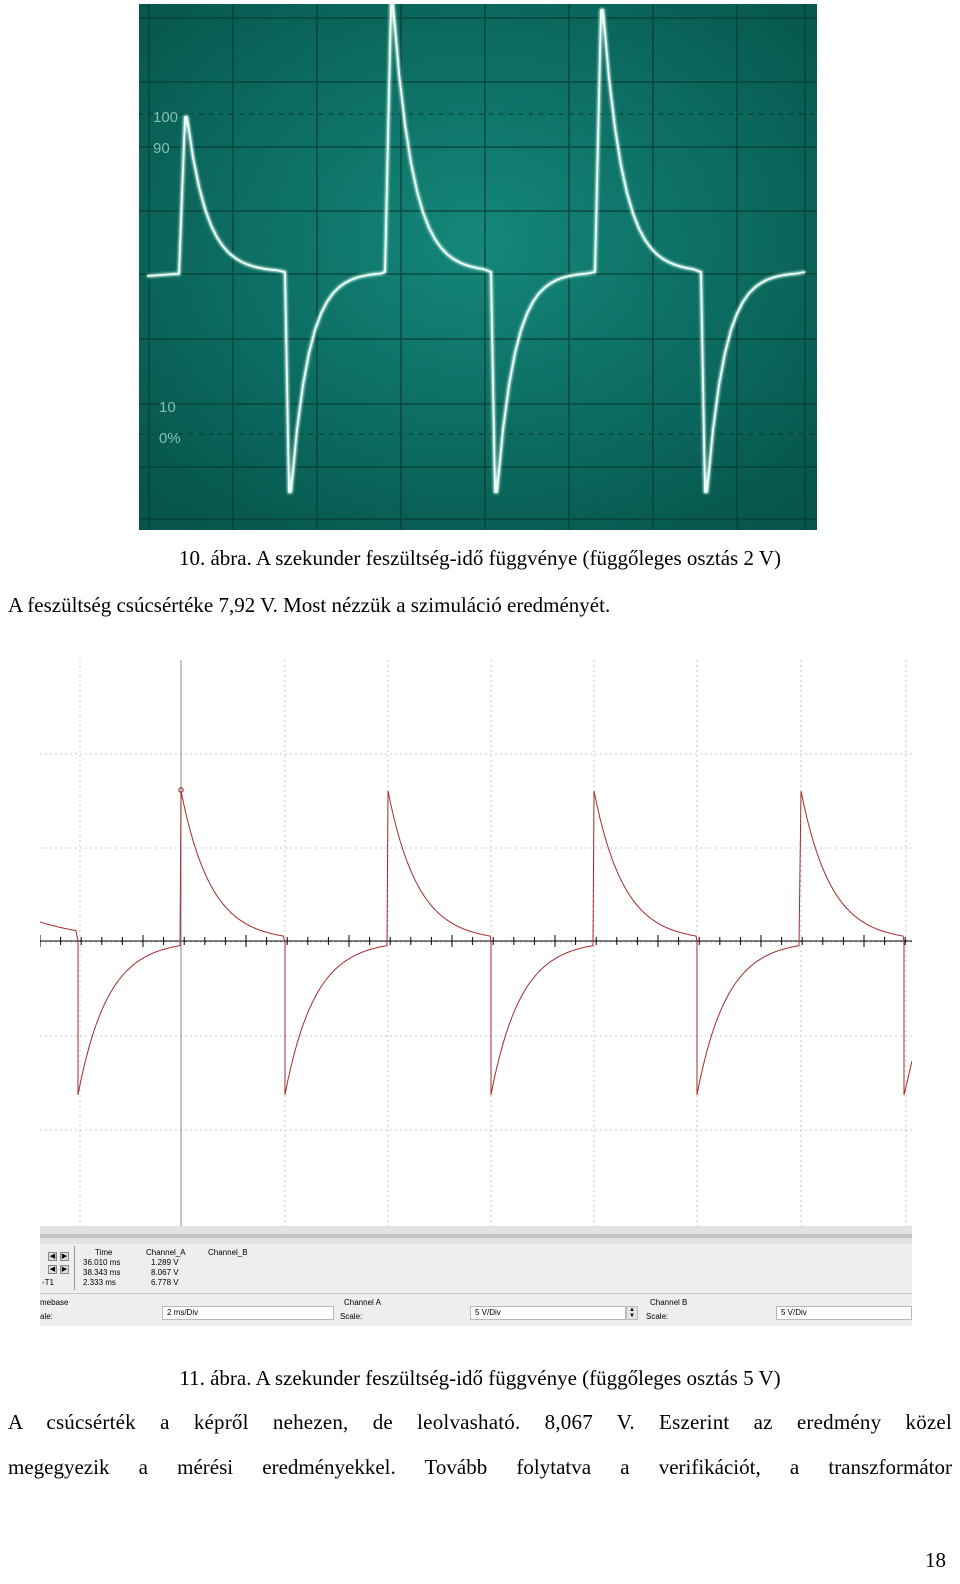  What do you see at coordinates (104, 1252) in the screenshot?
I see `header-time: Time` at bounding box center [104, 1252].